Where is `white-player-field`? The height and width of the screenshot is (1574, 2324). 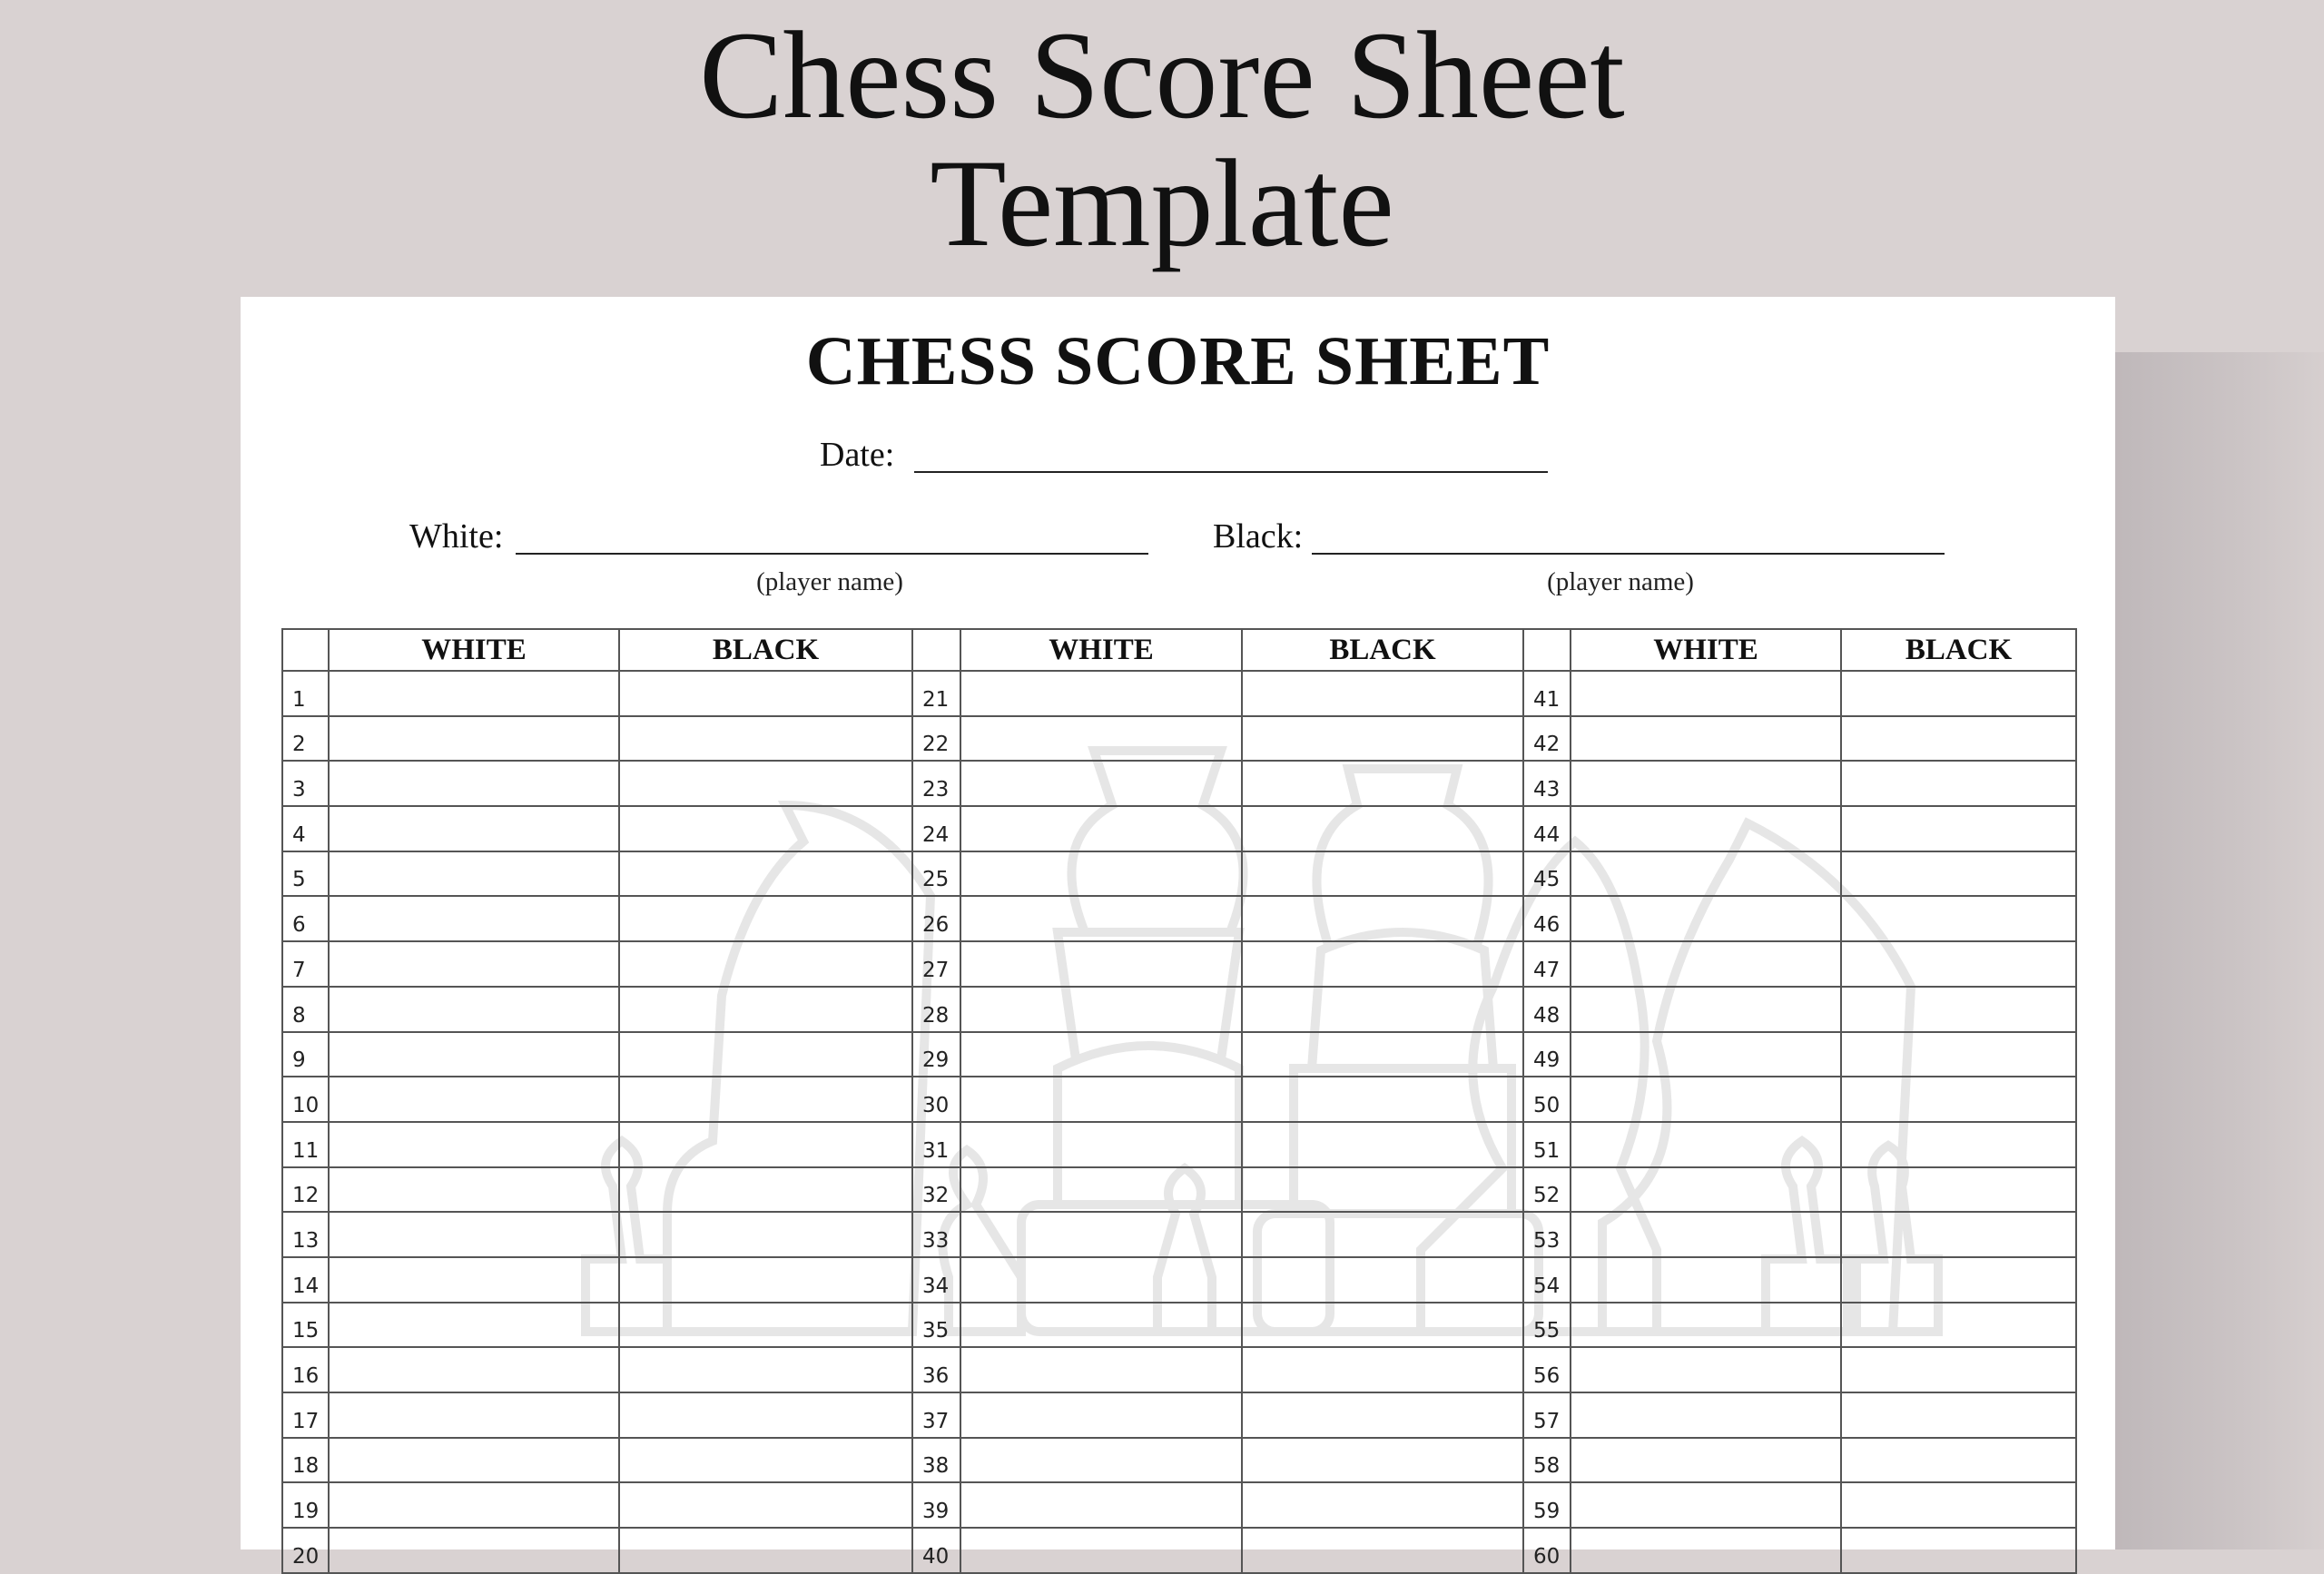
white-player-field is located at coordinates (832, 554).